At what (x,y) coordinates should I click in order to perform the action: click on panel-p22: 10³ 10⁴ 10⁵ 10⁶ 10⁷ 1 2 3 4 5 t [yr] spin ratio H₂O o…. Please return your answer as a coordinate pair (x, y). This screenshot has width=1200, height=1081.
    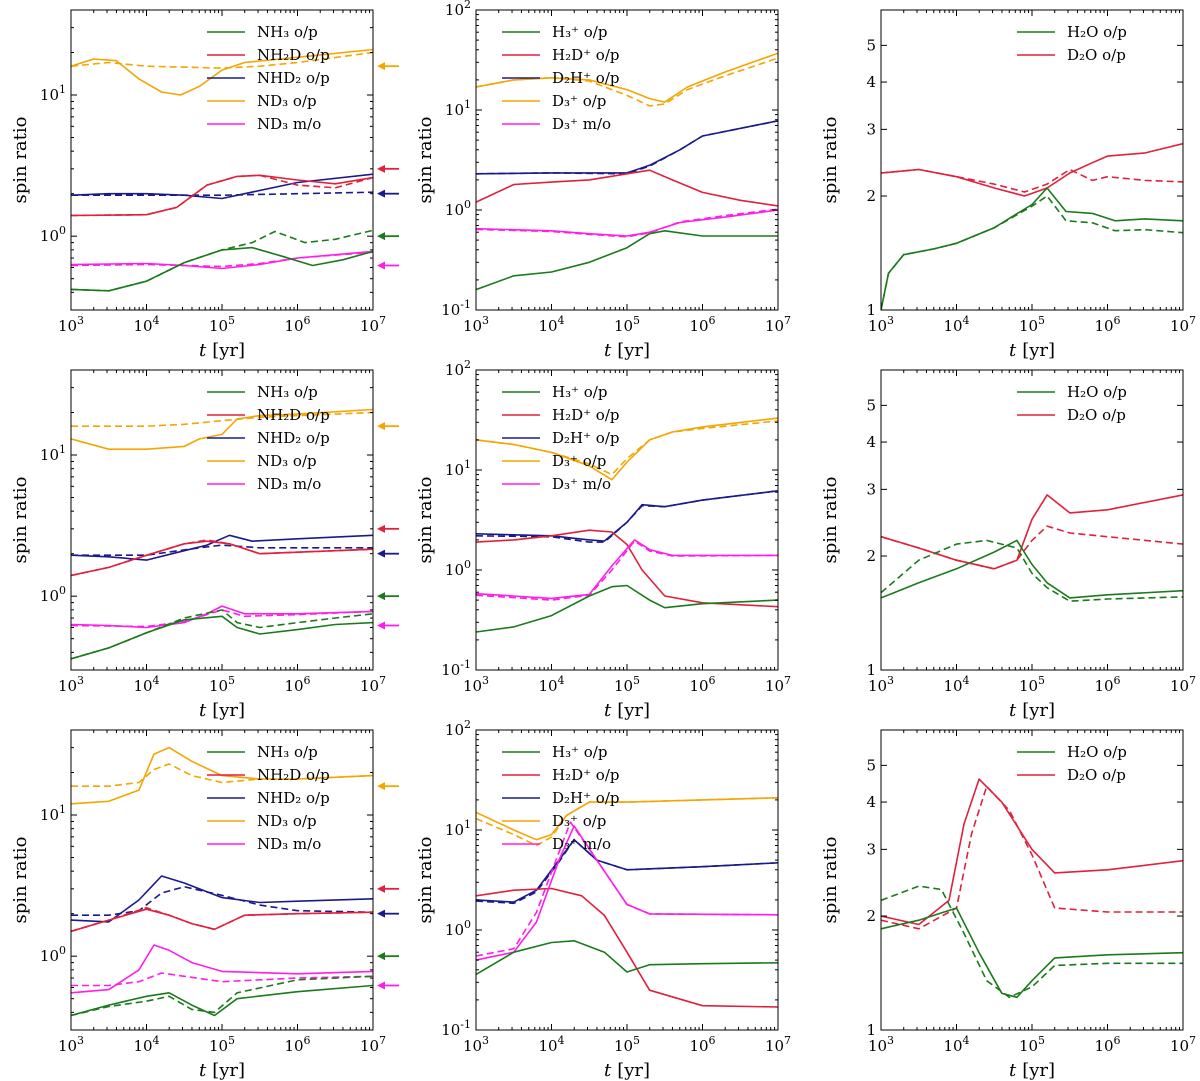
    Looking at the image, I should click on (1008, 905).